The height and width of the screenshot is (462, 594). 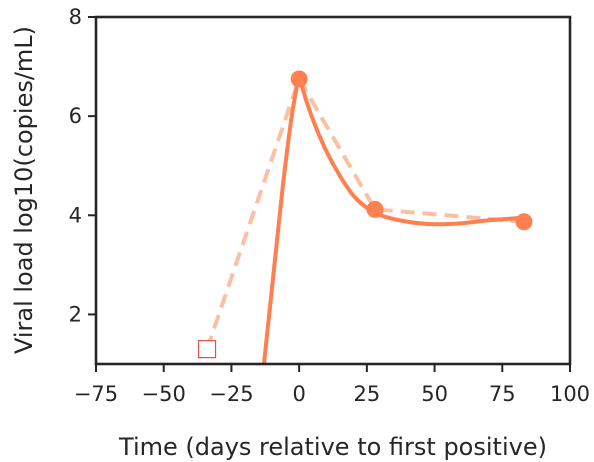 I want to click on x-tick-label: 25, so click(x=366, y=394).